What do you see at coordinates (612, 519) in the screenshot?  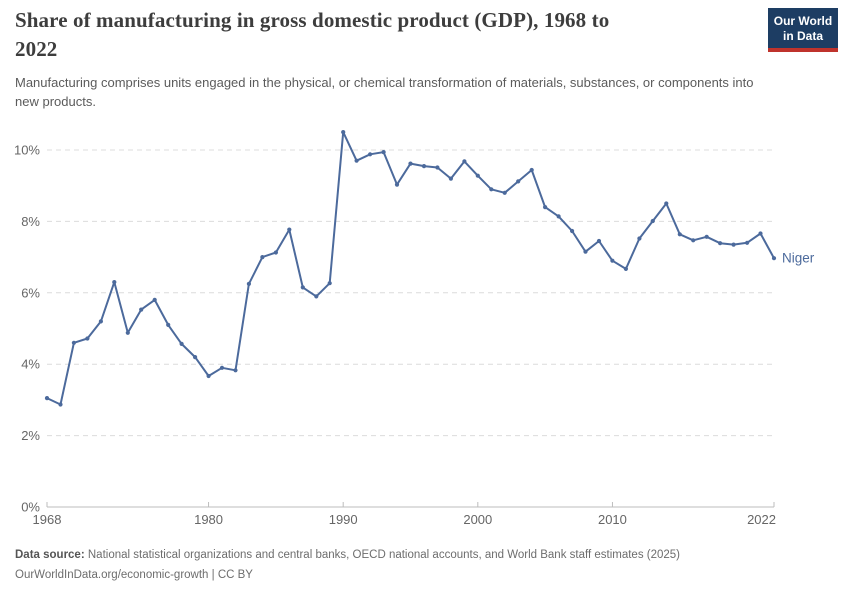 I see `x-axis-tick-label: 2010` at bounding box center [612, 519].